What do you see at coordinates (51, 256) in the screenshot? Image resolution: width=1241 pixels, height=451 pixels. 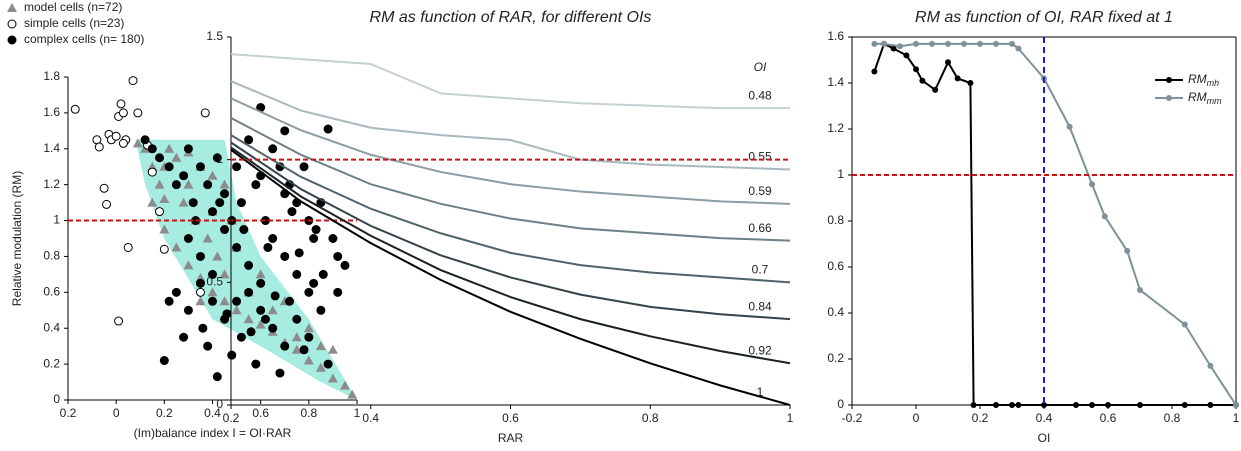 I see `y-tick-label: 0.8` at bounding box center [51, 256].